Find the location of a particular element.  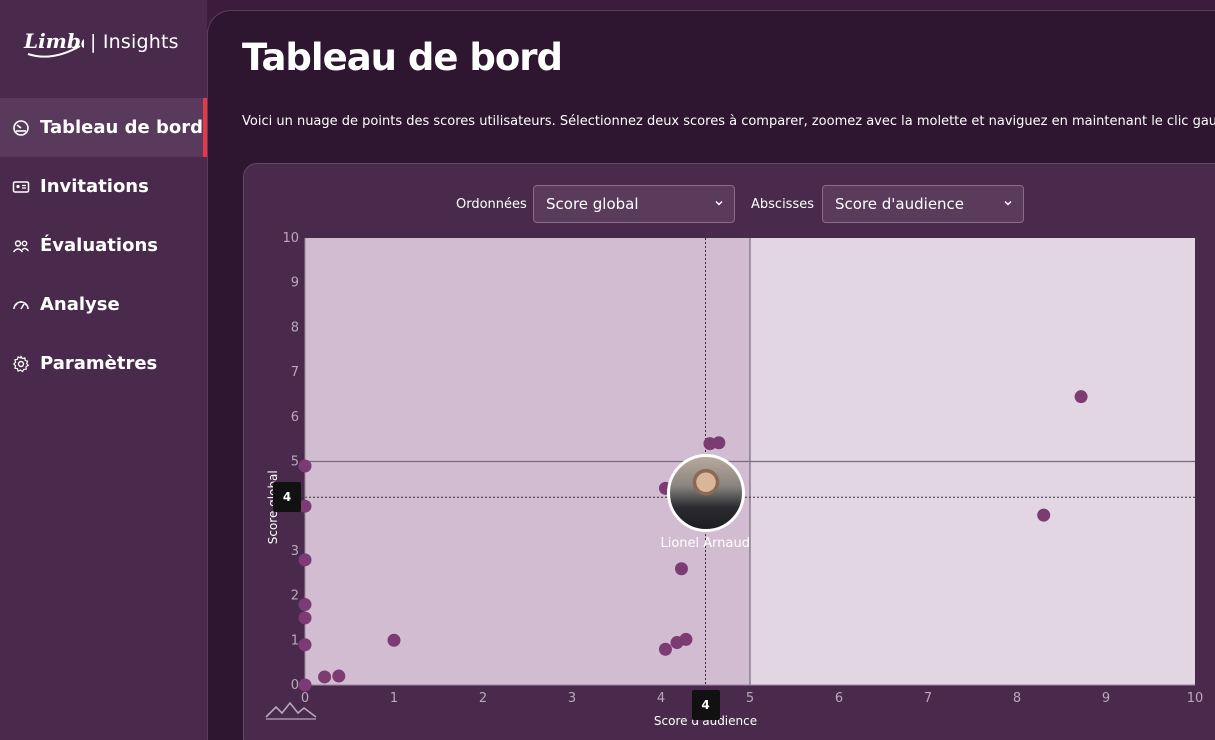

x-tick-label: 1 is located at coordinates (394, 698).